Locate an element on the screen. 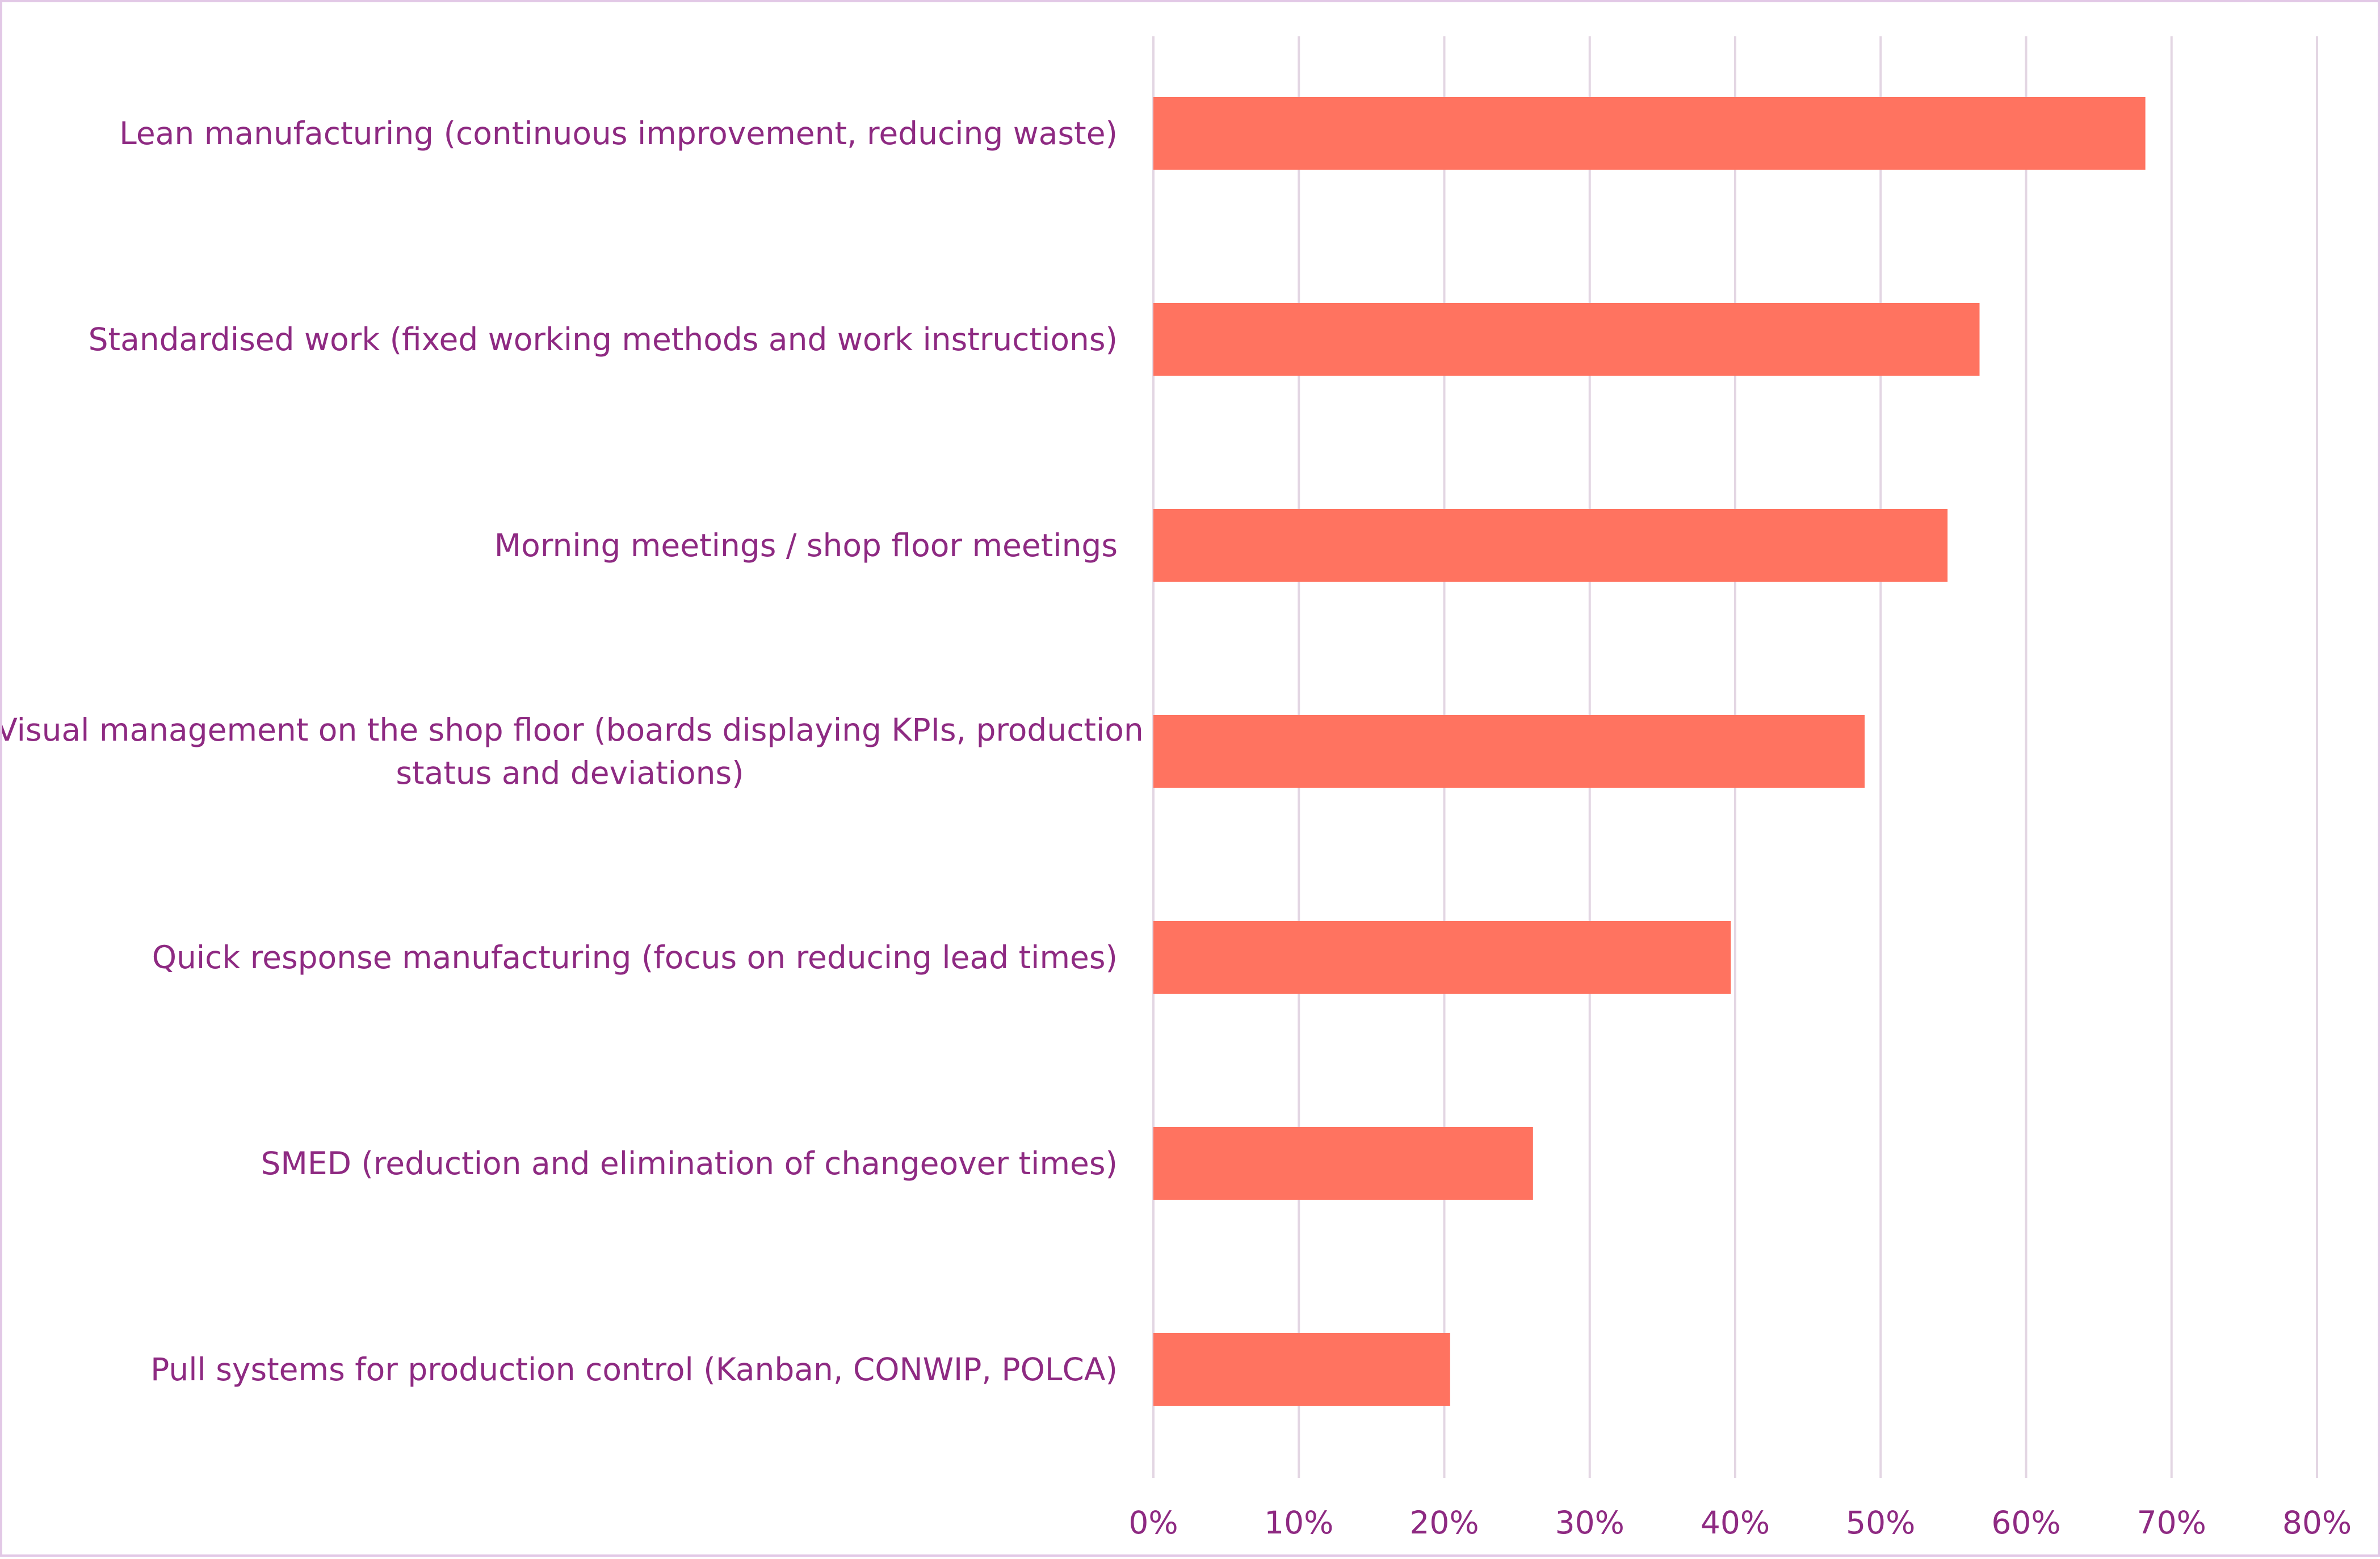 Image resolution: width=2380 pixels, height=1559 pixels. x-tick-label-80: 80% is located at coordinates (2317, 1523).